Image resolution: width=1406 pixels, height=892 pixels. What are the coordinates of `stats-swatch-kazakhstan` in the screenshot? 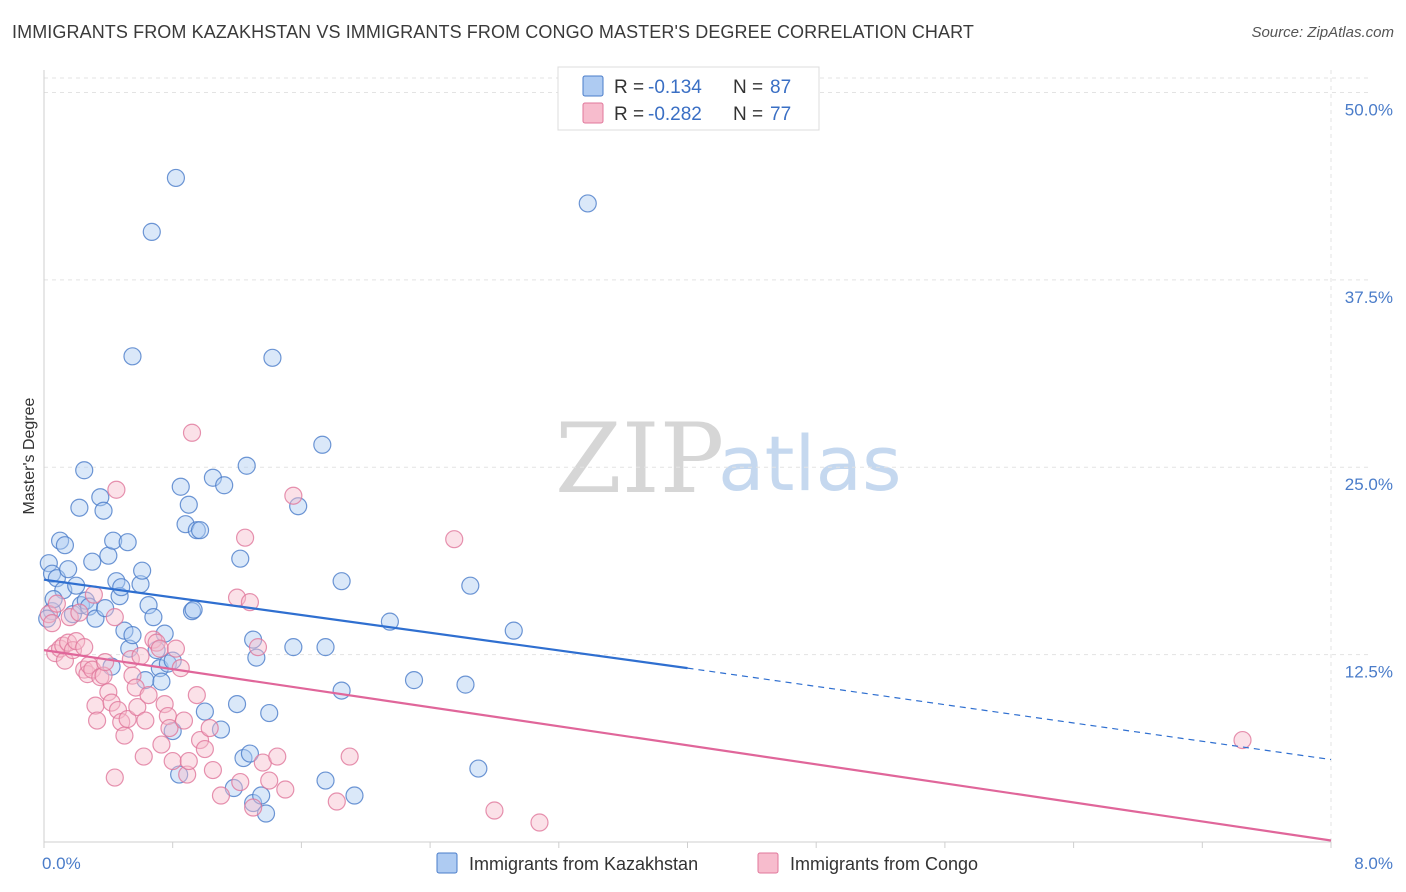 It's located at (593, 86).